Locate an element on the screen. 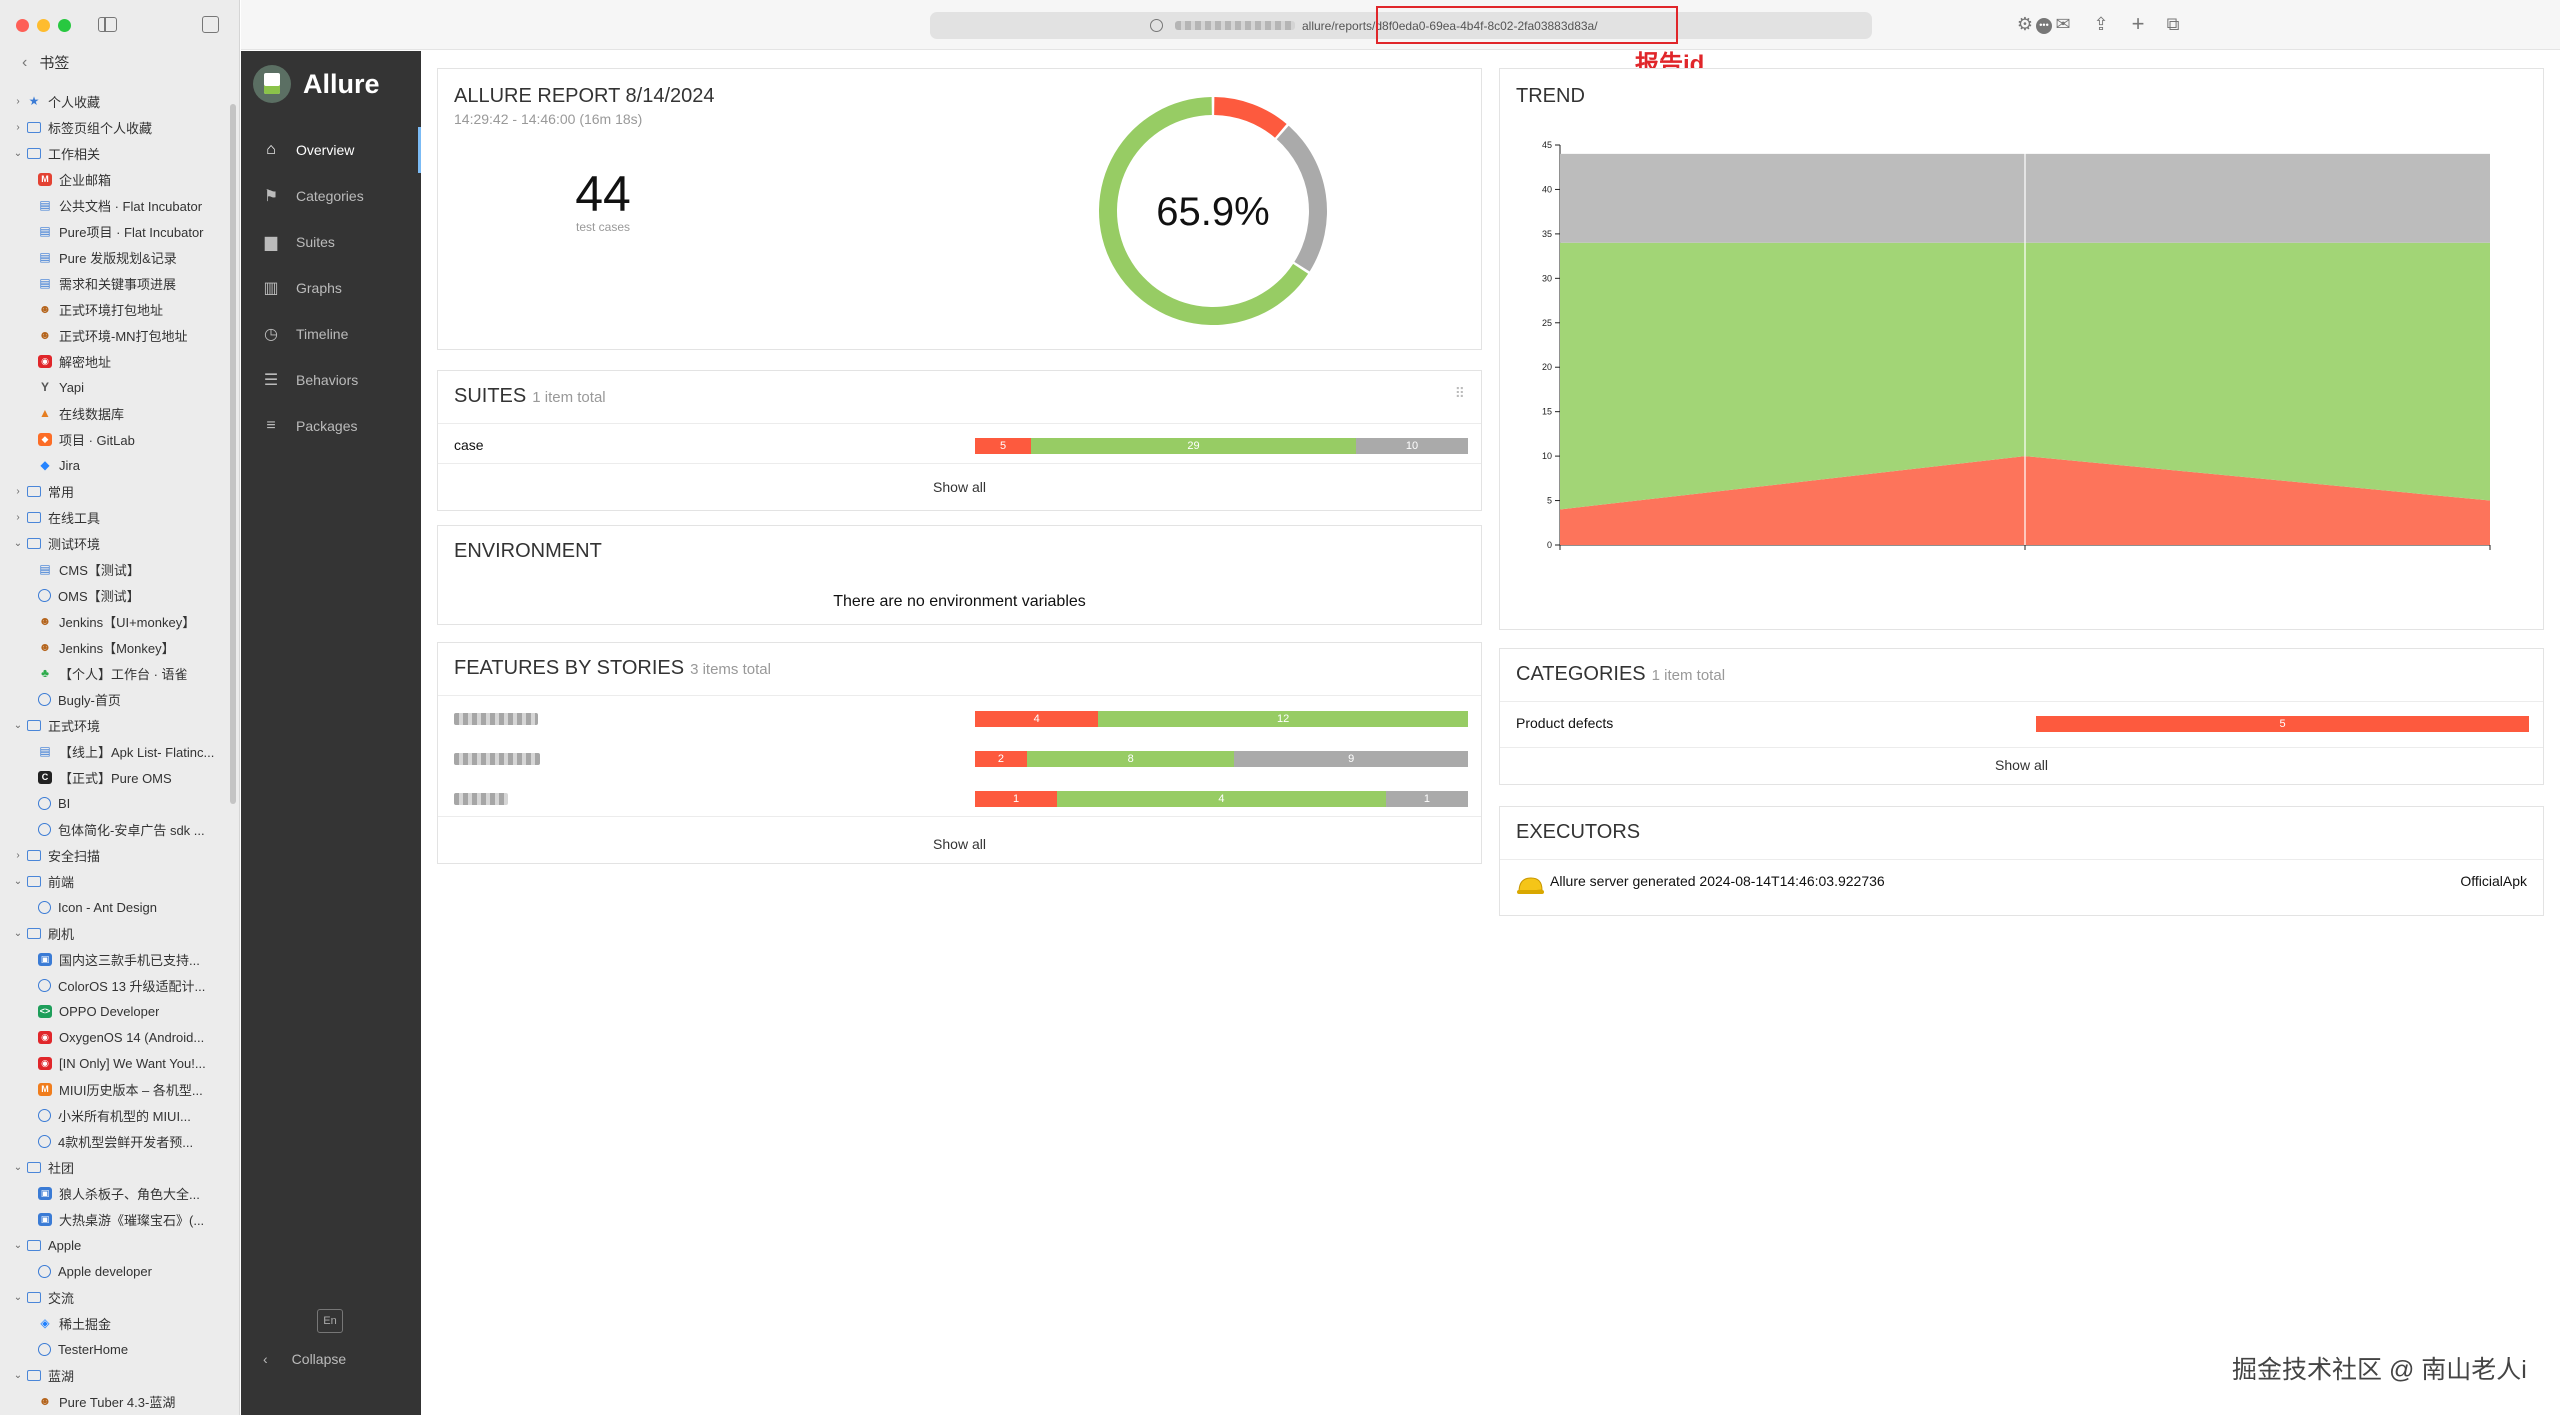 Image resolution: width=2560 pixels, height=1415 pixels. nav-graphs: ▥ Graphs is located at coordinates (331, 288).